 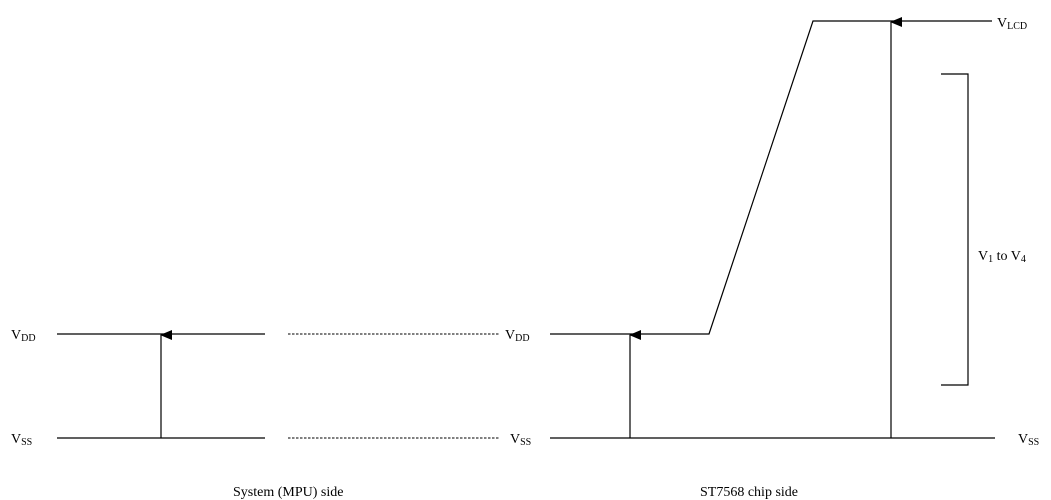 What do you see at coordinates (1002, 257) in the screenshot?
I see `v1-to-v4-label: V1 to V4` at bounding box center [1002, 257].